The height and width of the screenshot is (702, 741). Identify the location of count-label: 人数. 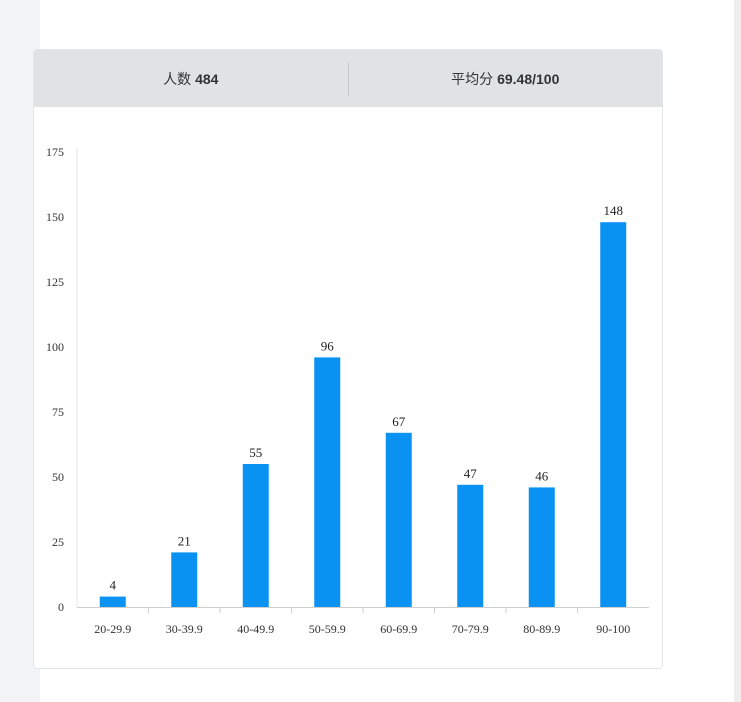
(177, 78).